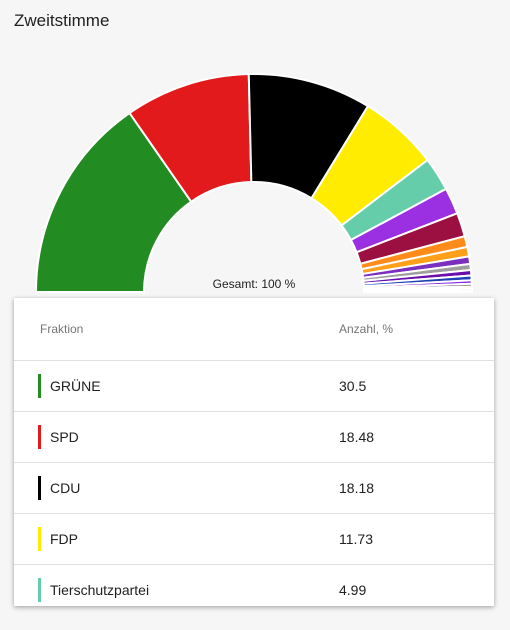 This screenshot has height=630, width=510. I want to click on table-row: Tierschutzpartei 4.99, so click(254, 589).